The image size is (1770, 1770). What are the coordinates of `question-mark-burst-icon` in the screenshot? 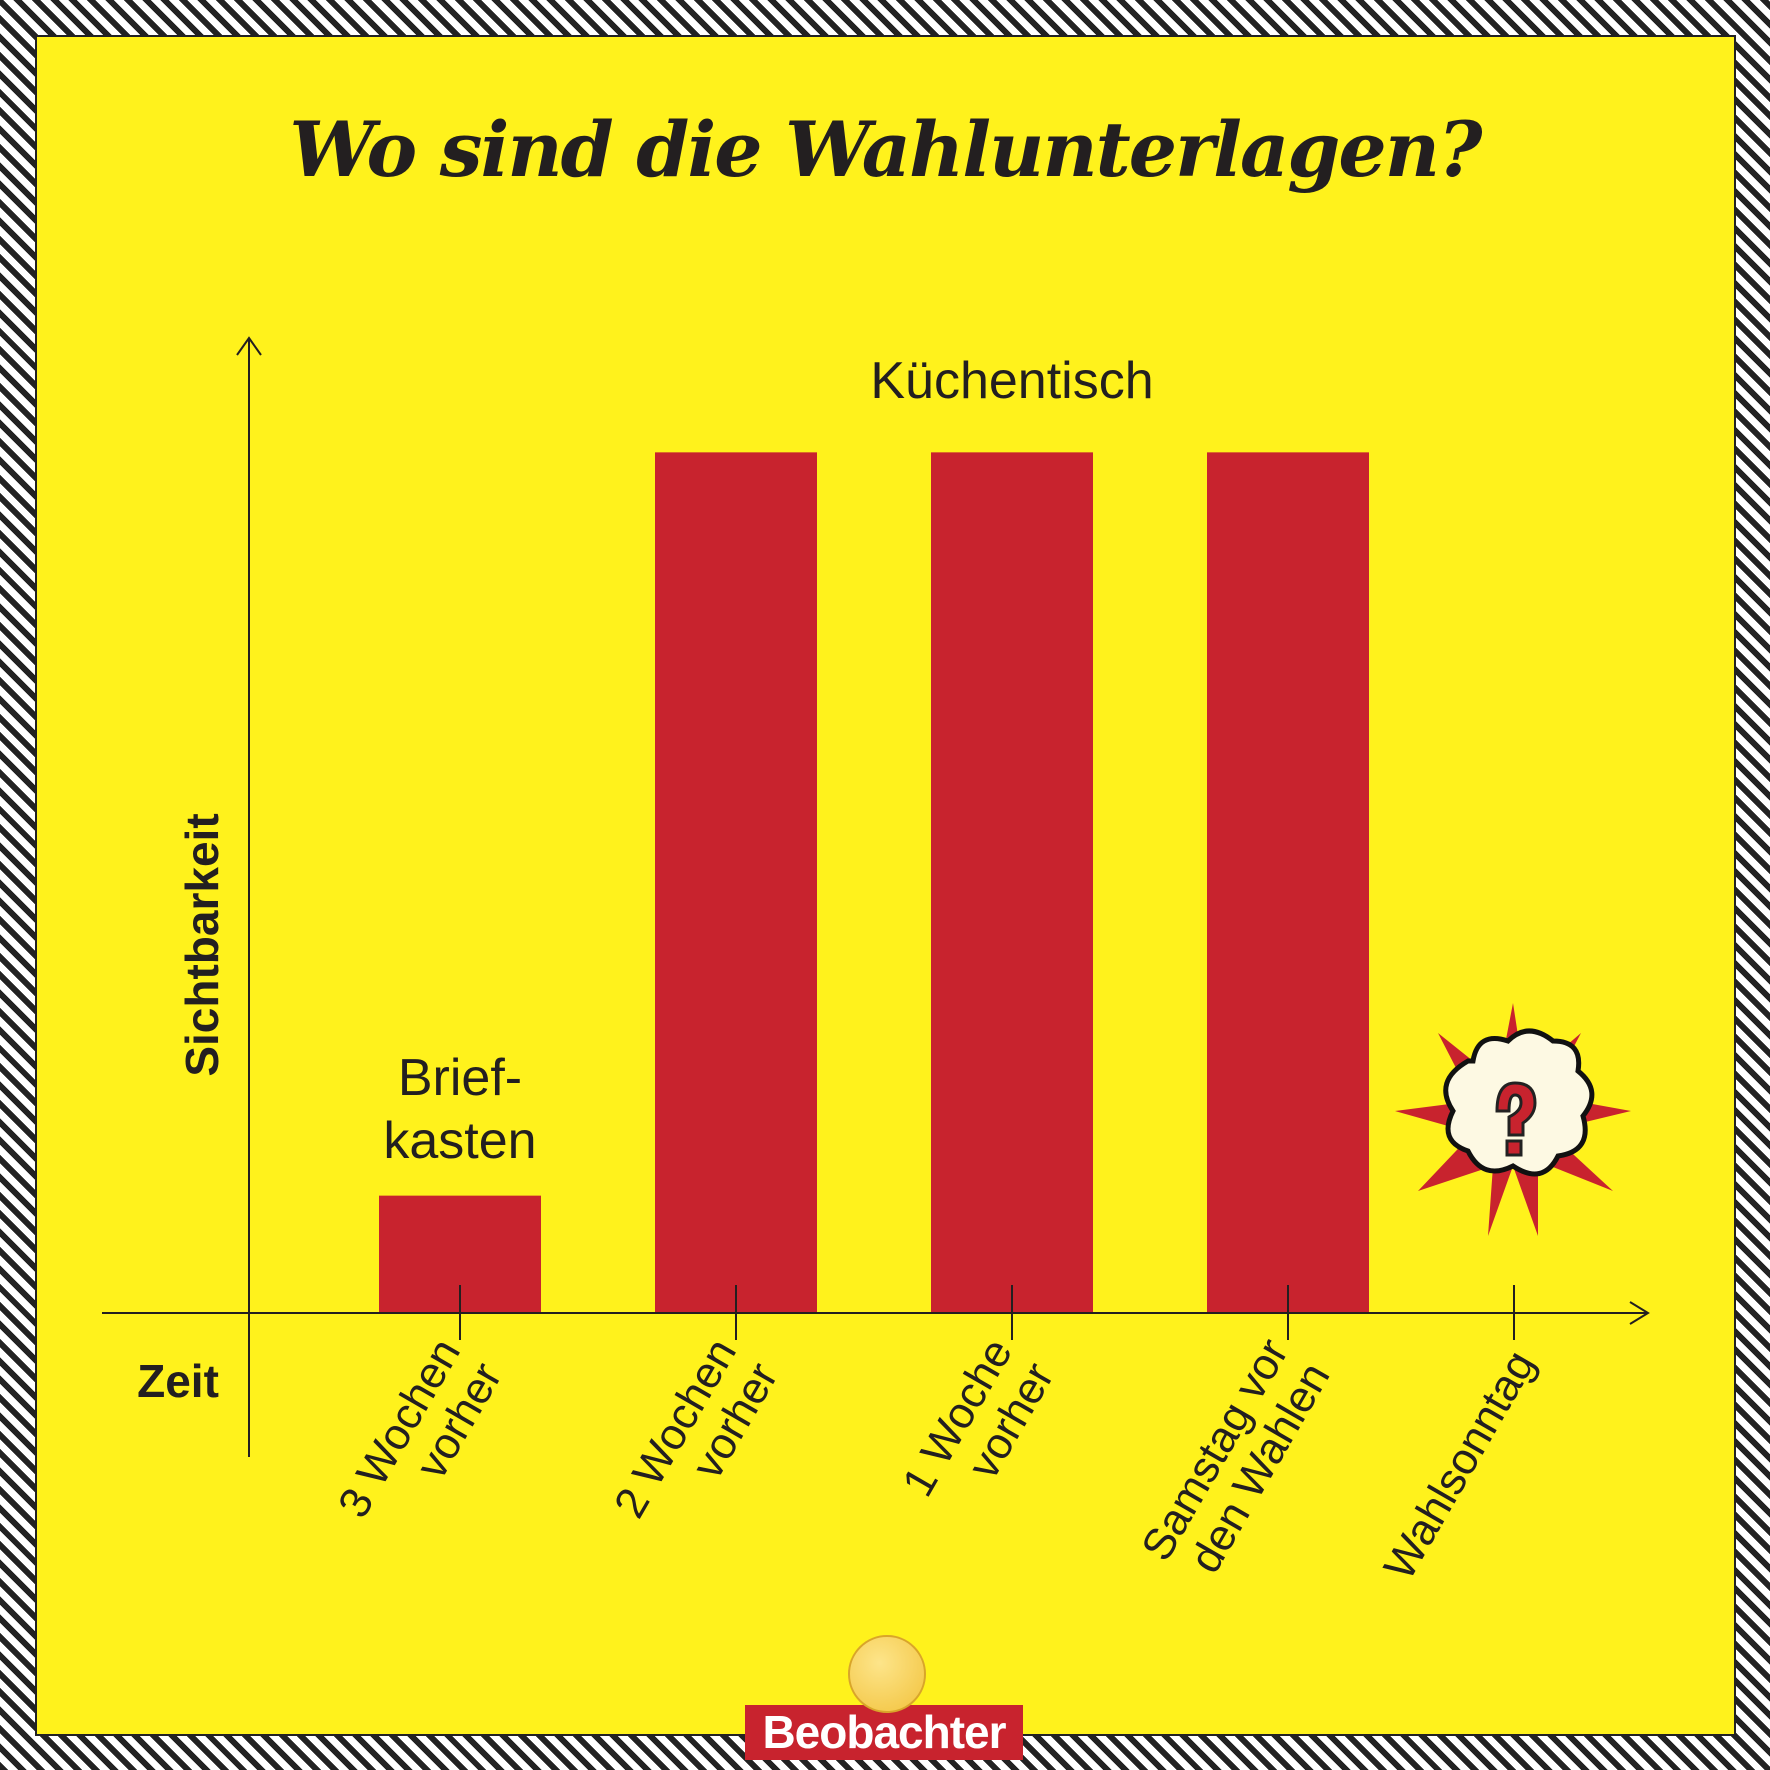 It's located at (1513, 1119).